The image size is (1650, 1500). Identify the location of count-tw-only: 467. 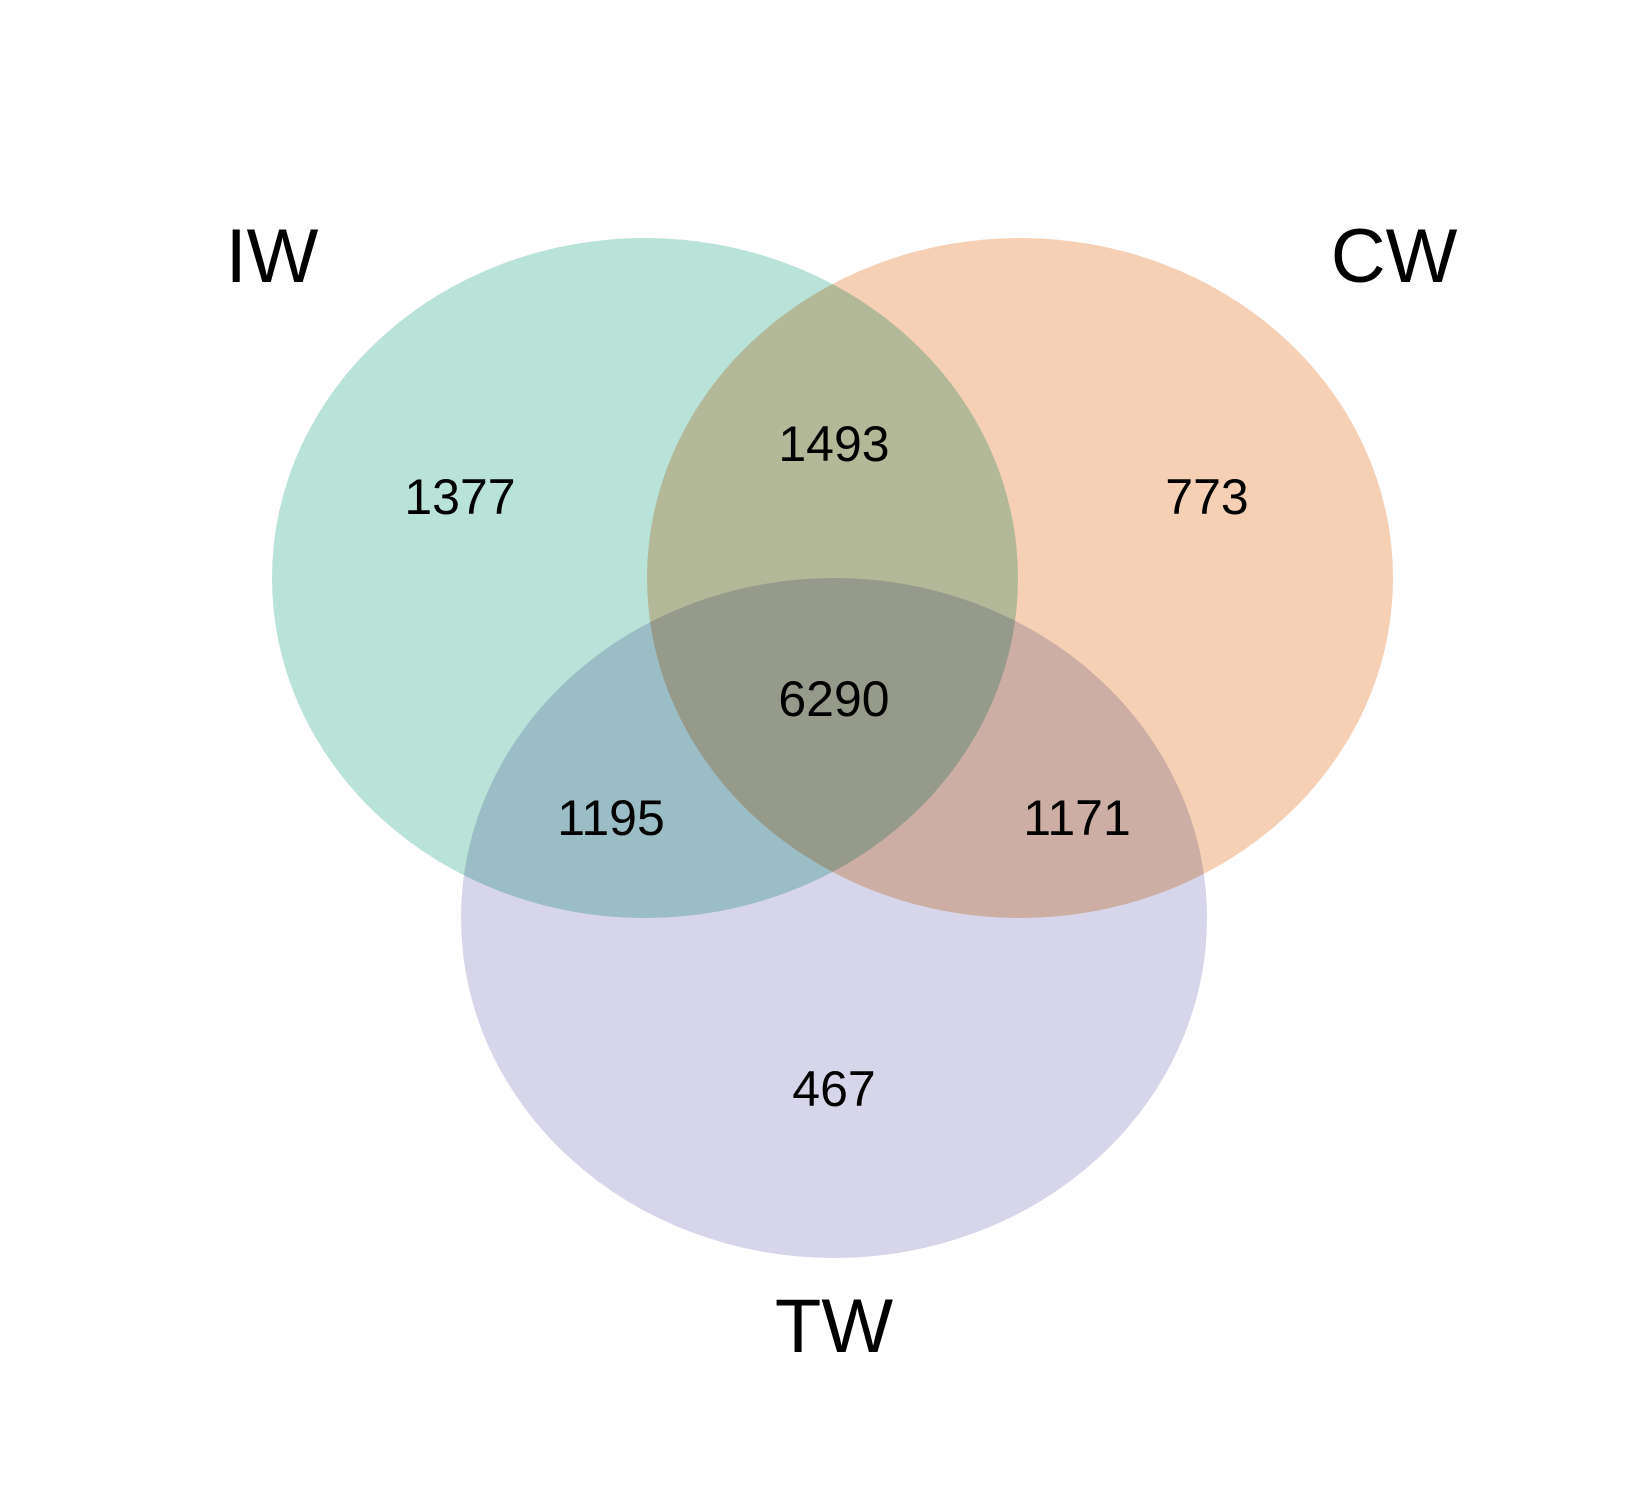
(833, 1089).